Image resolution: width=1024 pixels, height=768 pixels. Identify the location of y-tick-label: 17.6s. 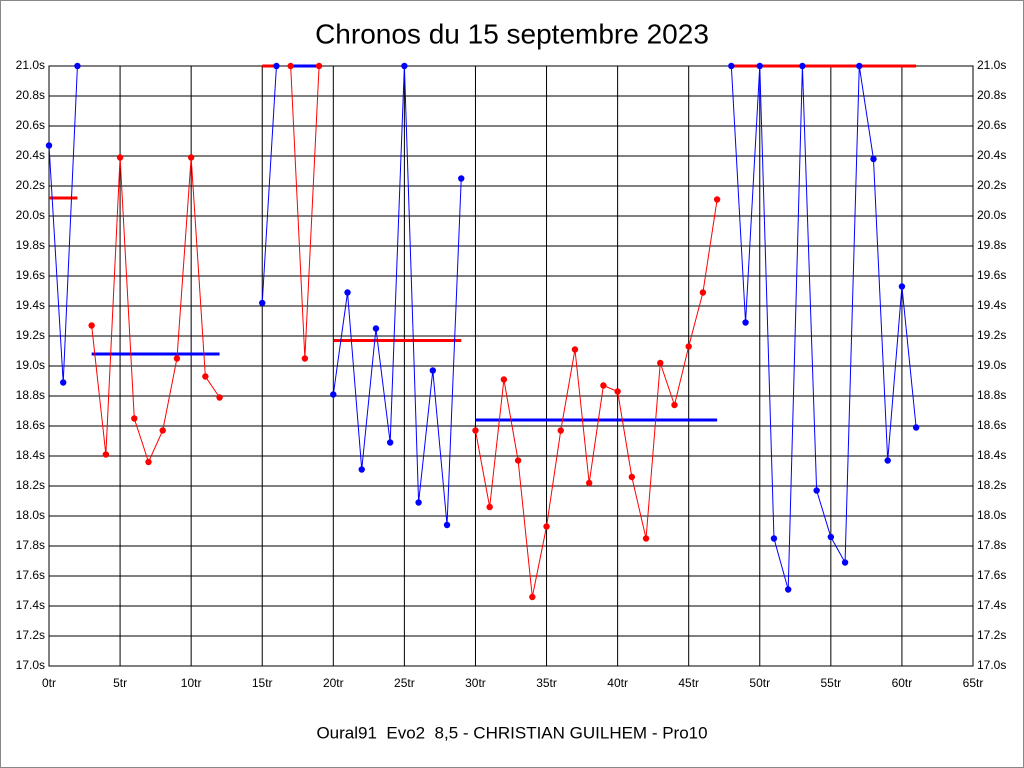
(30, 575).